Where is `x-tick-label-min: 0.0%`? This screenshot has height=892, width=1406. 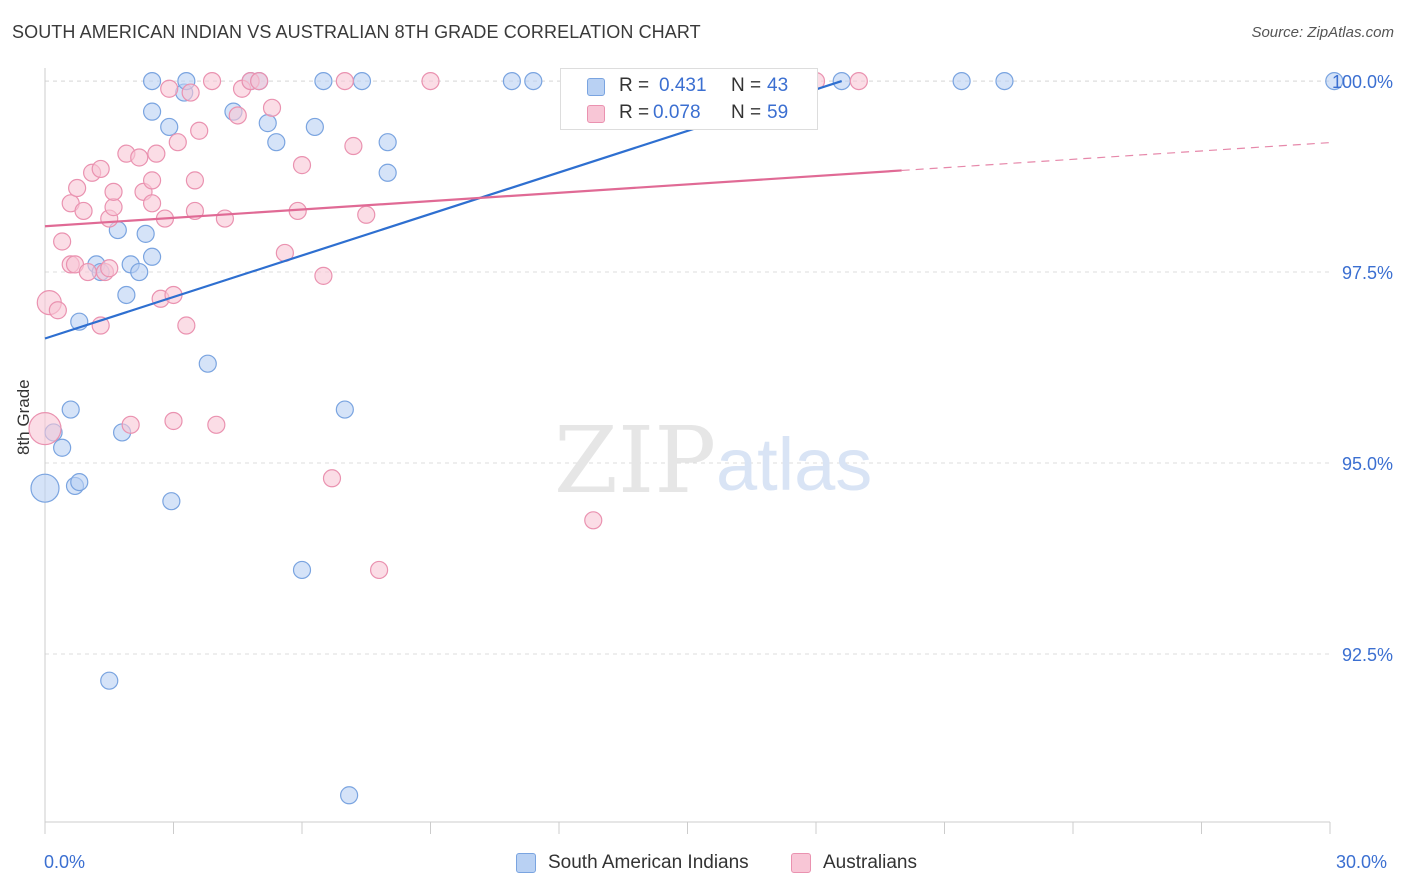
x-tick-label-min: 0.0% is located at coordinates (65, 862).